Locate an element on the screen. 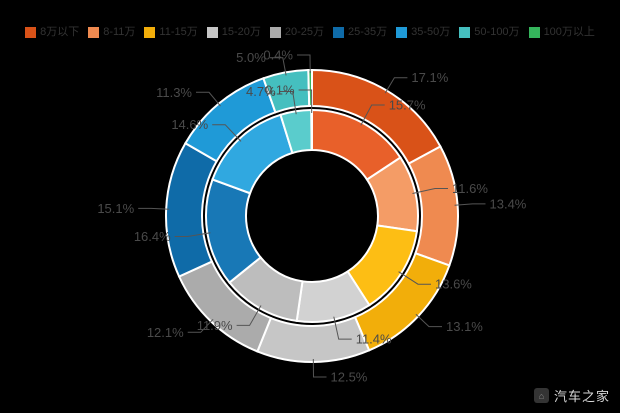 The image size is (620, 413). segment-label-inner-2: 13.6% is located at coordinates (453, 284).